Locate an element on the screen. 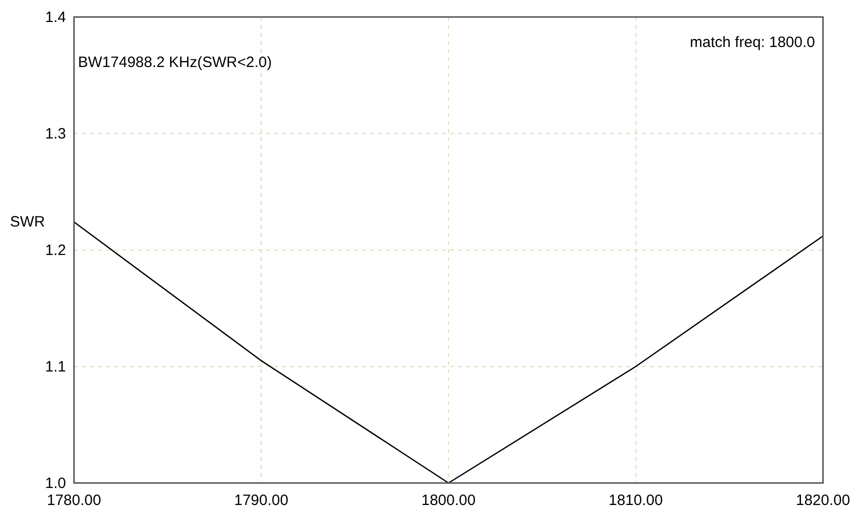 This screenshot has height=520, width=859. annotation: match freq: 1800.0 is located at coordinates (752, 42).